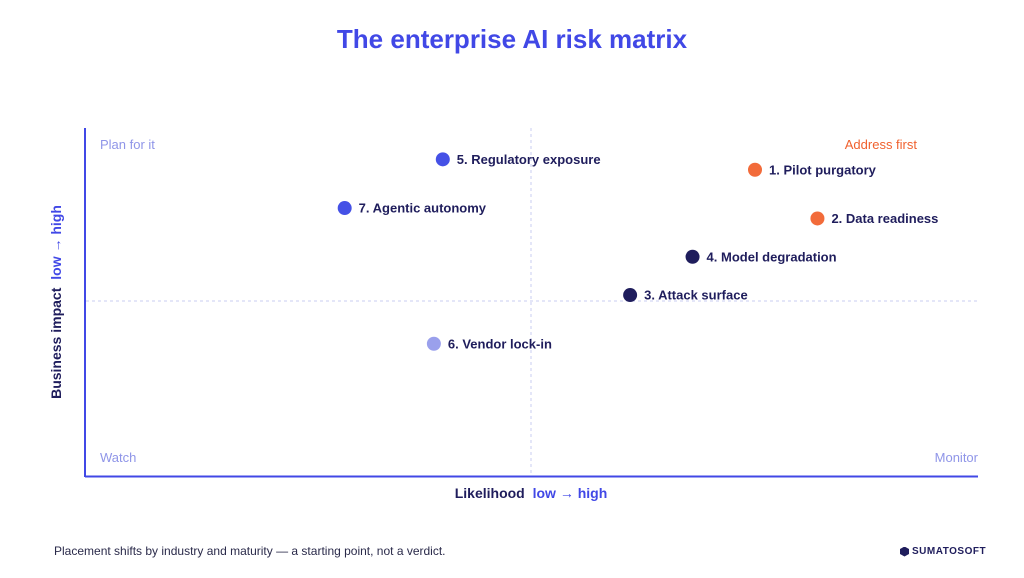  What do you see at coordinates (512, 39) in the screenshot?
I see `chart-title: The enterprise AI risk matrix` at bounding box center [512, 39].